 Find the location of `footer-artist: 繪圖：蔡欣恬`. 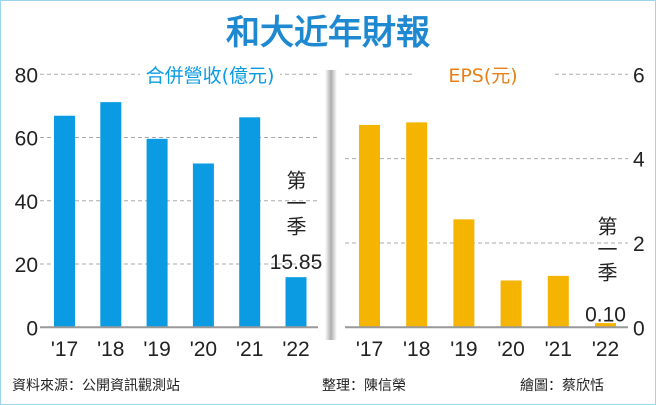

footer-artist: 繪圖：蔡欣恬 is located at coordinates (562, 385).